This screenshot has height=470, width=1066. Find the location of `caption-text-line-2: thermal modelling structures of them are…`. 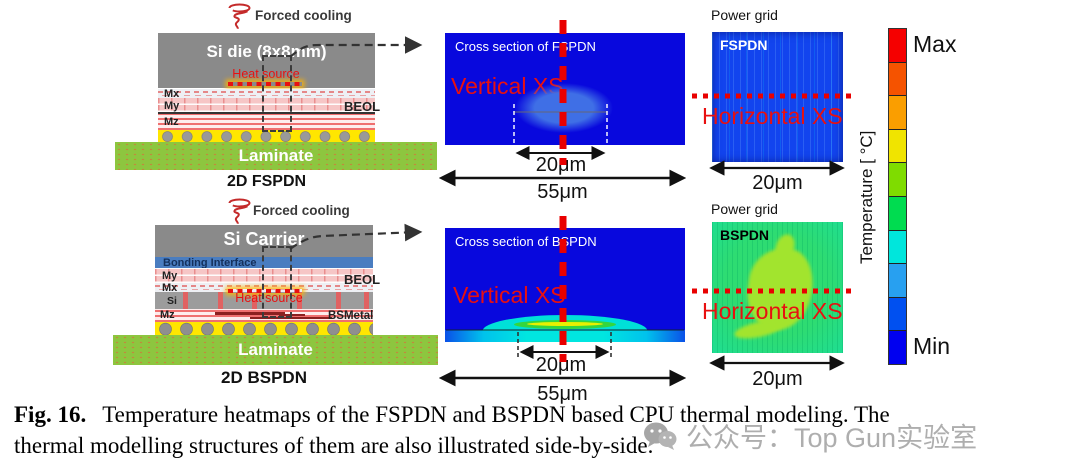

caption-text-line-2: thermal modelling structures of them are… is located at coordinates (334, 445).